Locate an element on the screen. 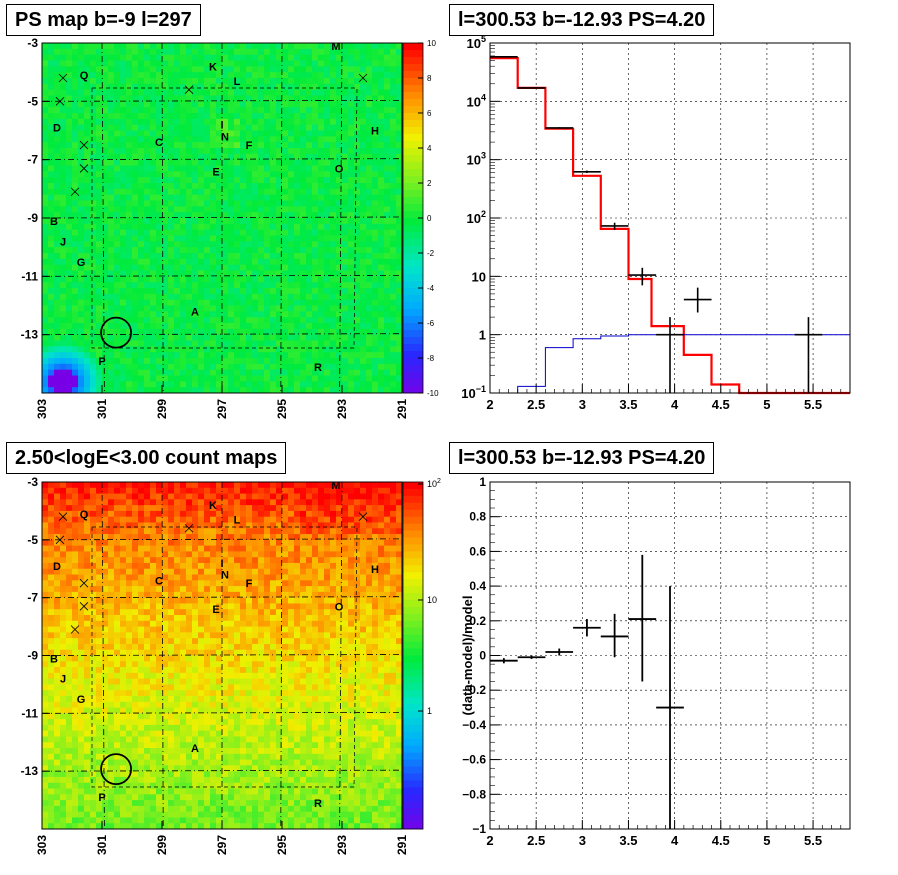  target-circle is located at coordinates (116, 332).